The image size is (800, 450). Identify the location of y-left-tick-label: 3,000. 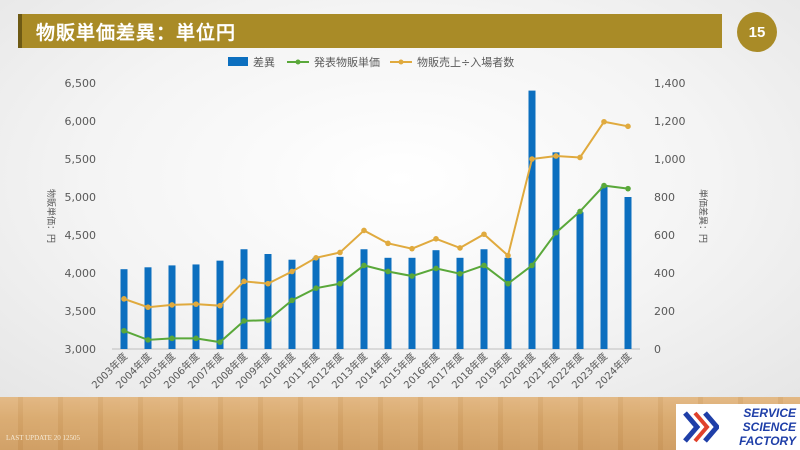
(81, 349).